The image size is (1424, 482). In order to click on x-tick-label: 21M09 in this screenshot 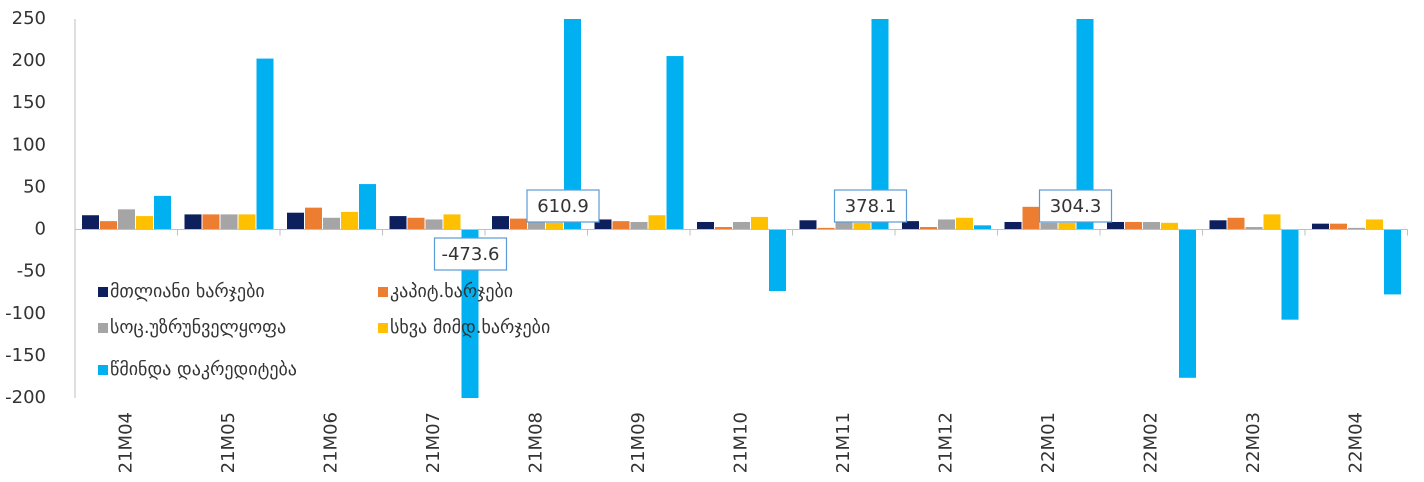, I will do `click(638, 442)`.